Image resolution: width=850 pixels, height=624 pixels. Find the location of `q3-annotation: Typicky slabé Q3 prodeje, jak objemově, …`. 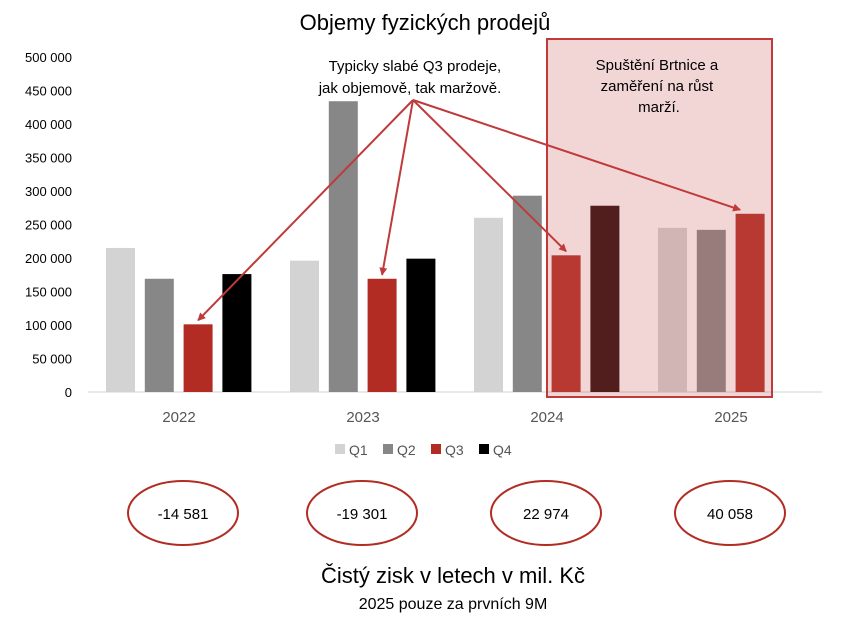

q3-annotation: Typicky slabé Q3 prodeje, jak objemově, … is located at coordinates (412, 77).